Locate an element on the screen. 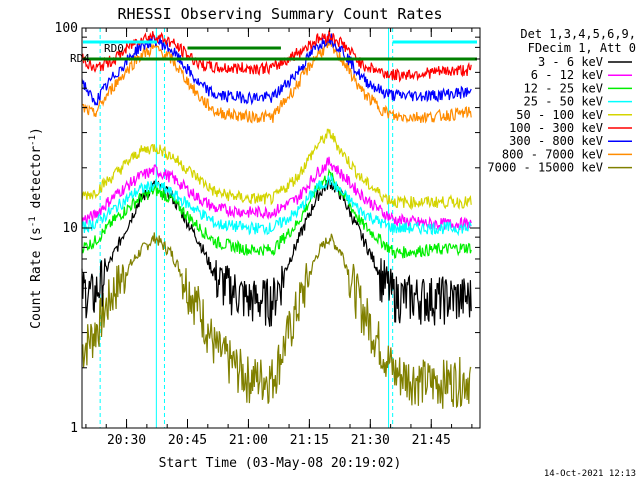 The image size is (640, 480). legend-label-7: 800 - 7000 keV is located at coordinates (552, 154).